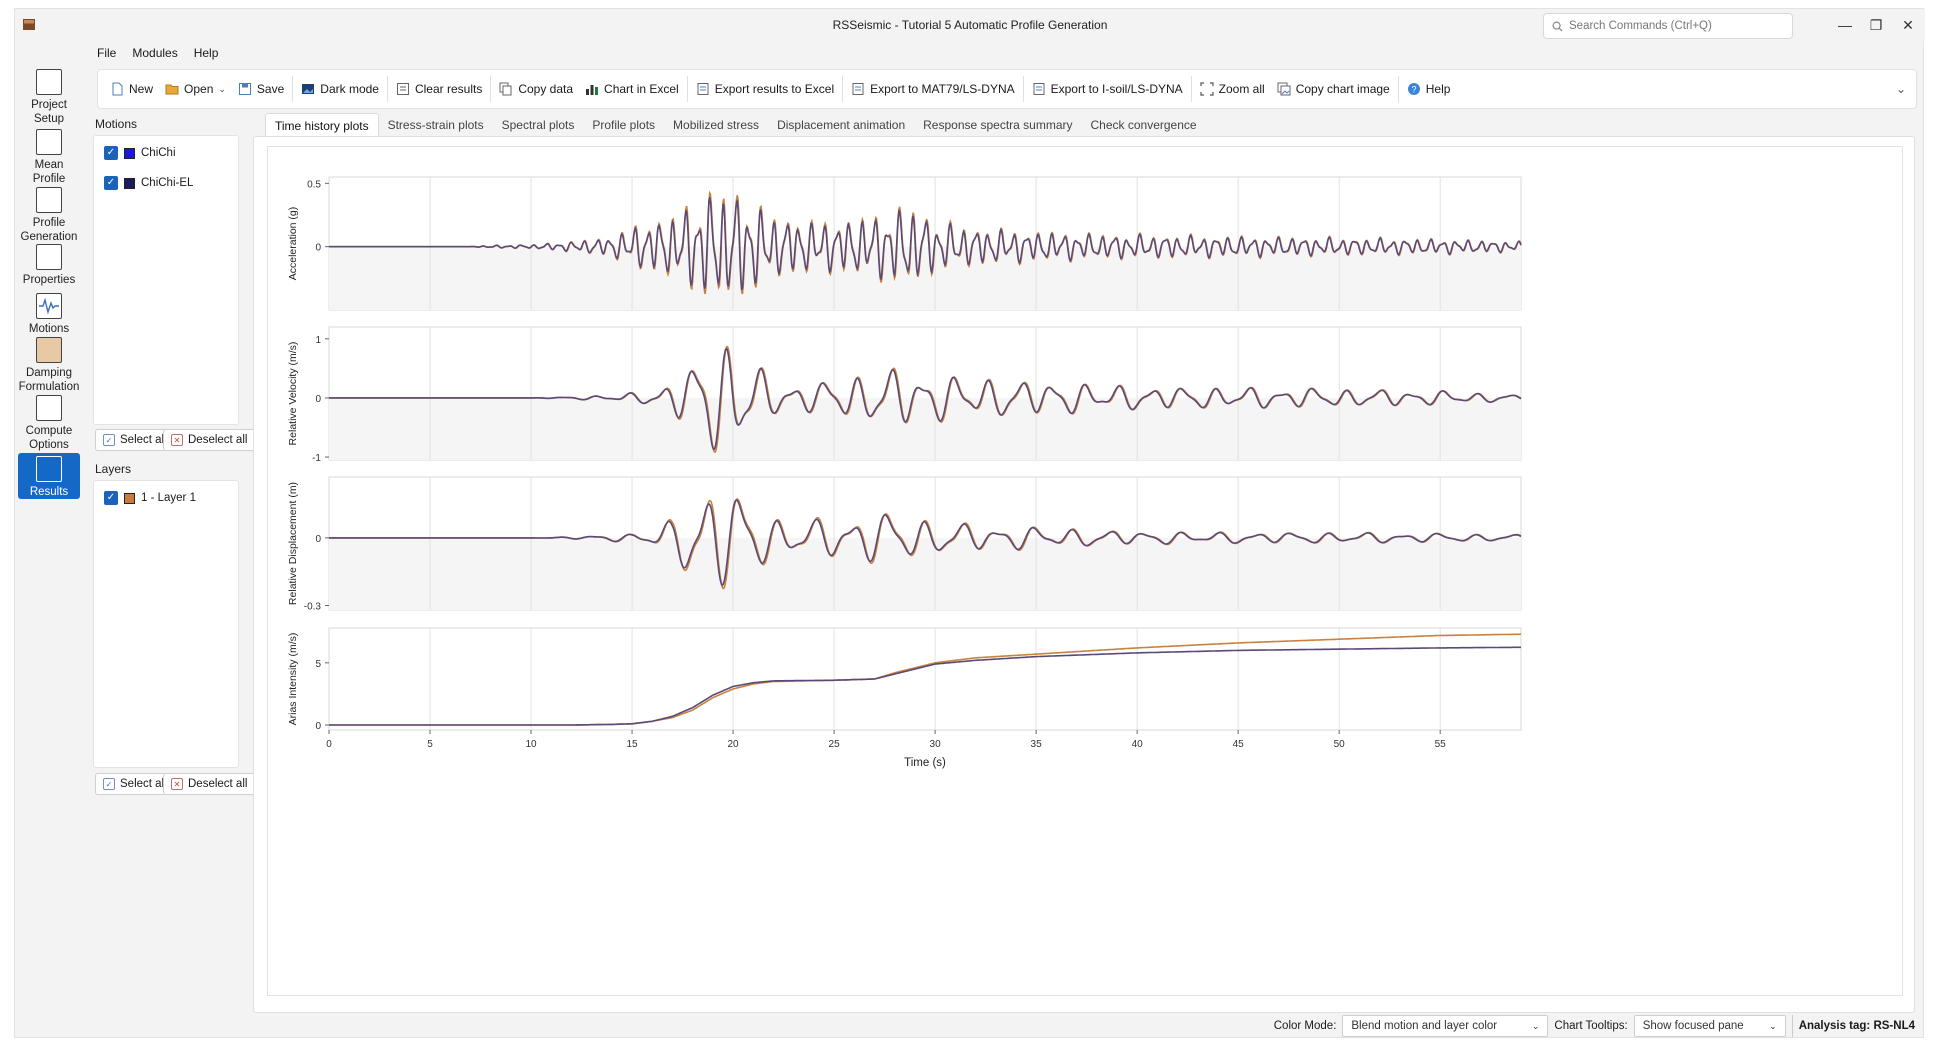 This screenshot has height=1048, width=1936. Describe the element at coordinates (1668, 26) in the screenshot. I see `search-commands-input: Search Commands (Ctrl+Q)` at that location.